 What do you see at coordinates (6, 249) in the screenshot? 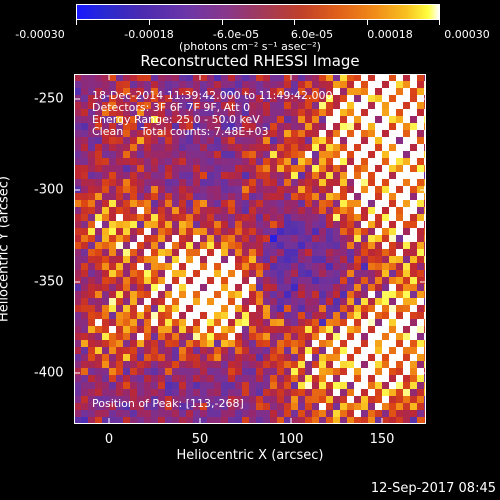
I see `y-axis-label: Heliocentric Y (arcsec)` at bounding box center [6, 249].